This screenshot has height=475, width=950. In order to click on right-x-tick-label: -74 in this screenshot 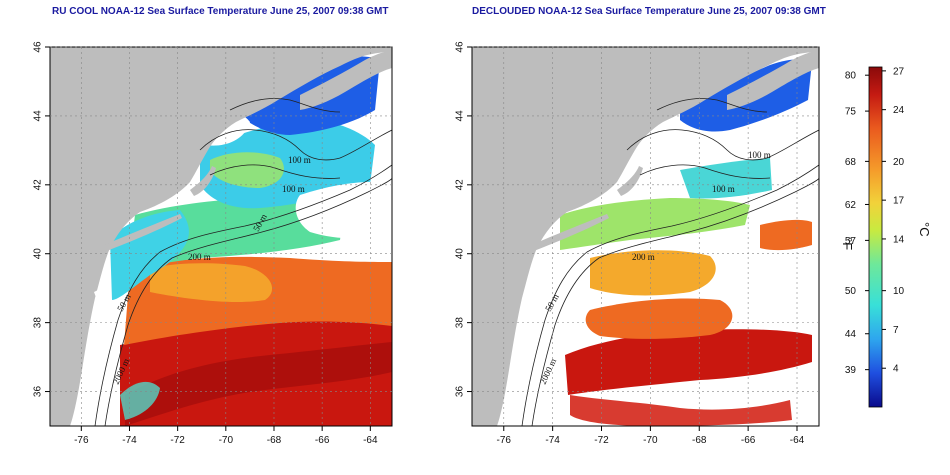, I will do `click(552, 440)`.